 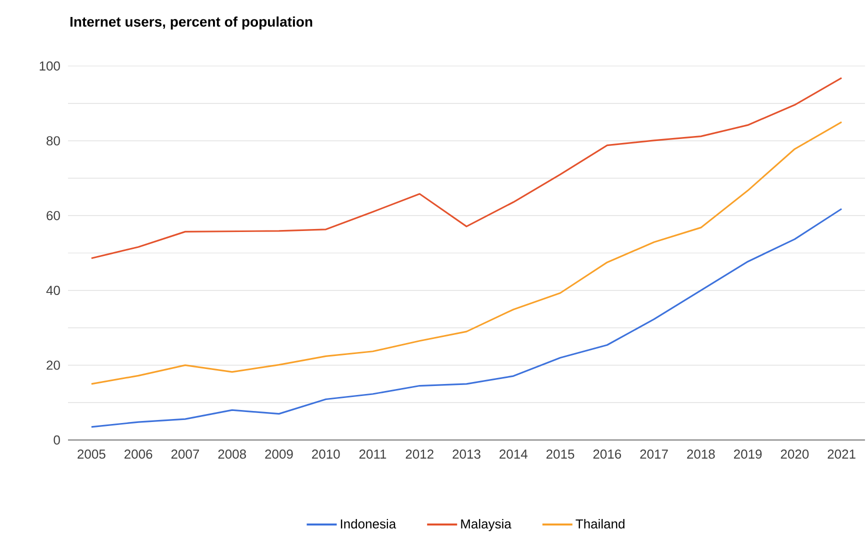 I want to click on x-tick-label: 2014, so click(x=514, y=454).